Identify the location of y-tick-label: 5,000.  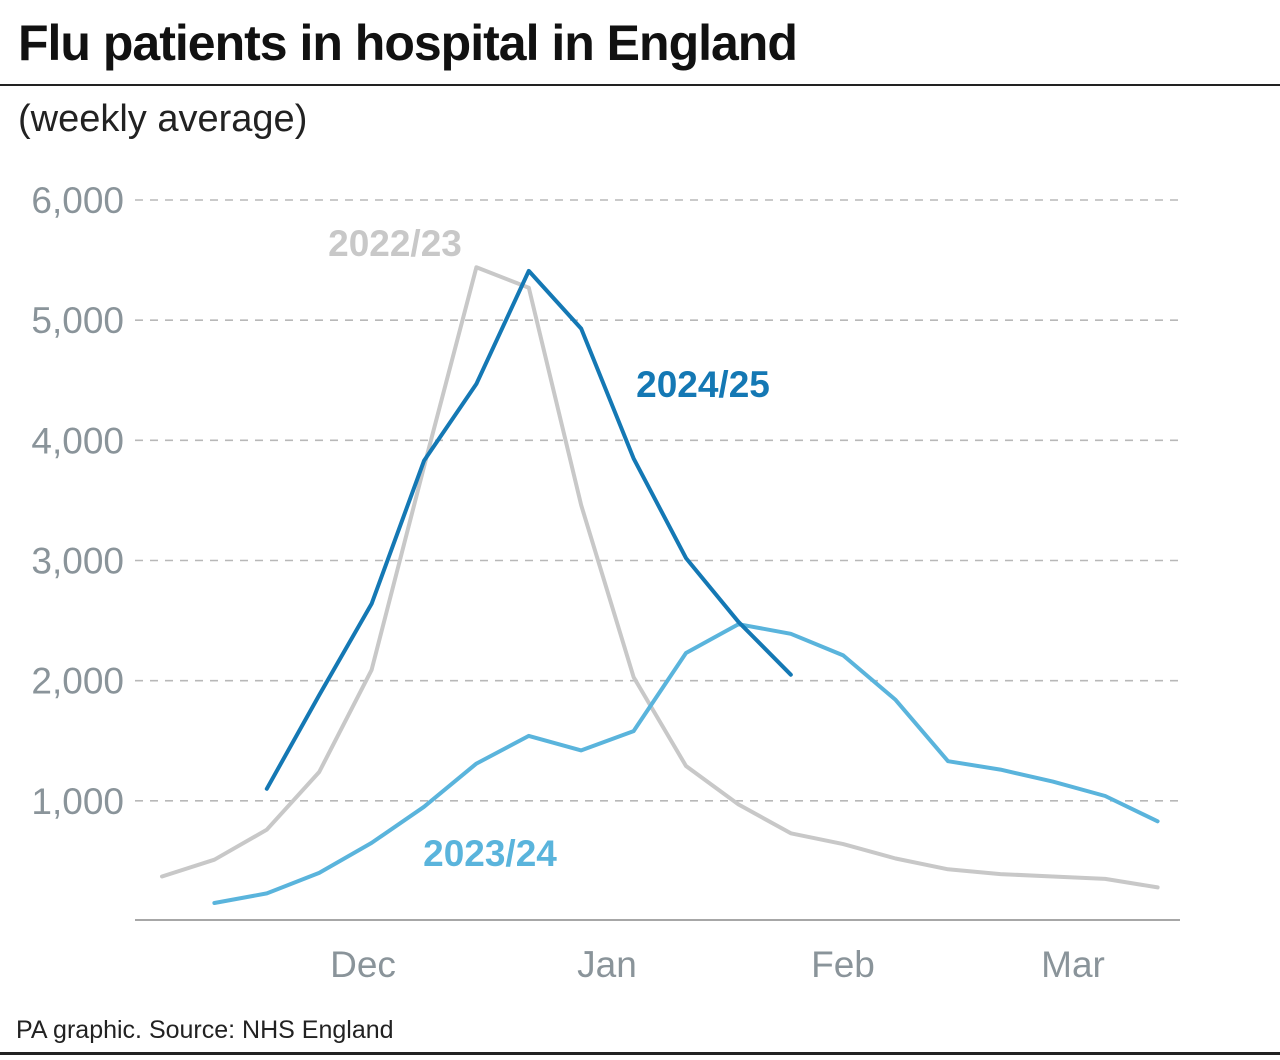
(77, 320).